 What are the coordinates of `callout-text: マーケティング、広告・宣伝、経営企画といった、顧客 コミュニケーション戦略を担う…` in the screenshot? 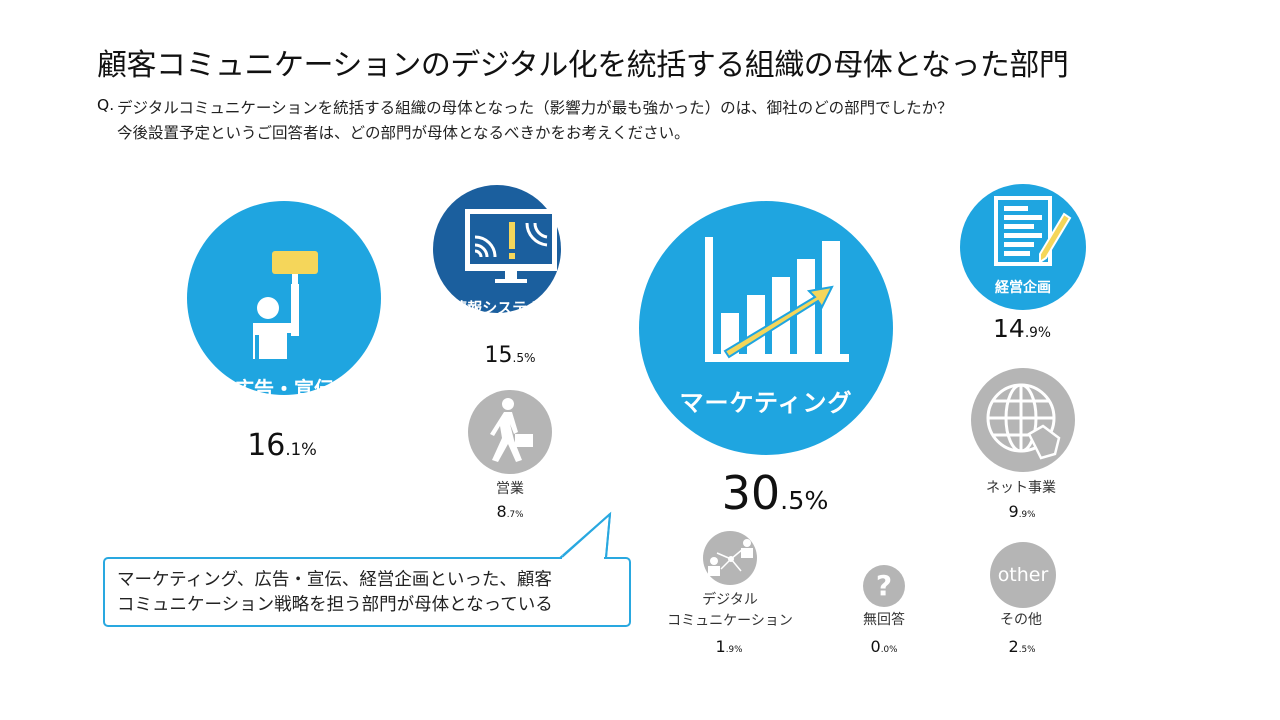 It's located at (335, 593).